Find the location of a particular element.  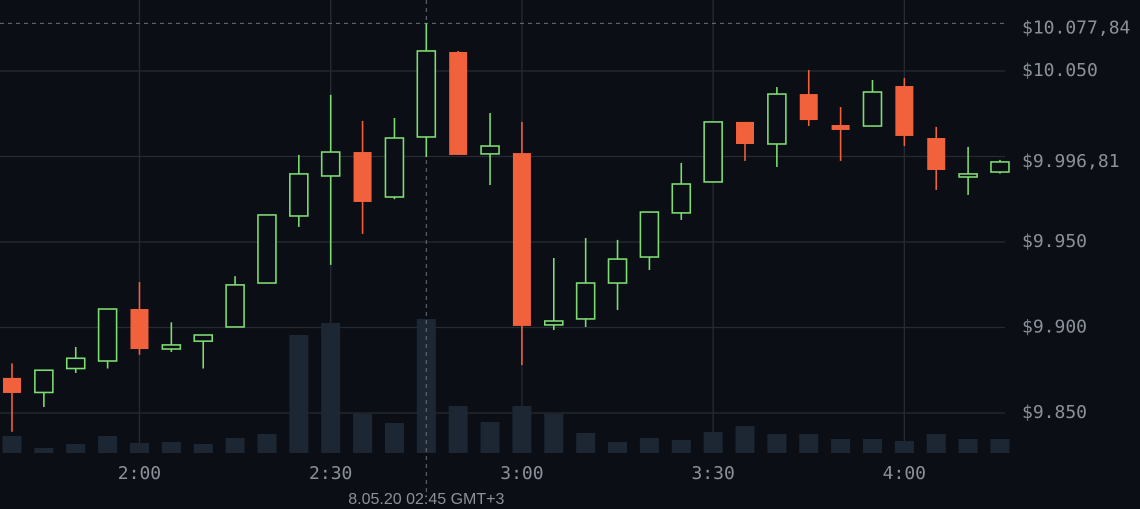

y-tick-label: $9.950 is located at coordinates (1054, 241).